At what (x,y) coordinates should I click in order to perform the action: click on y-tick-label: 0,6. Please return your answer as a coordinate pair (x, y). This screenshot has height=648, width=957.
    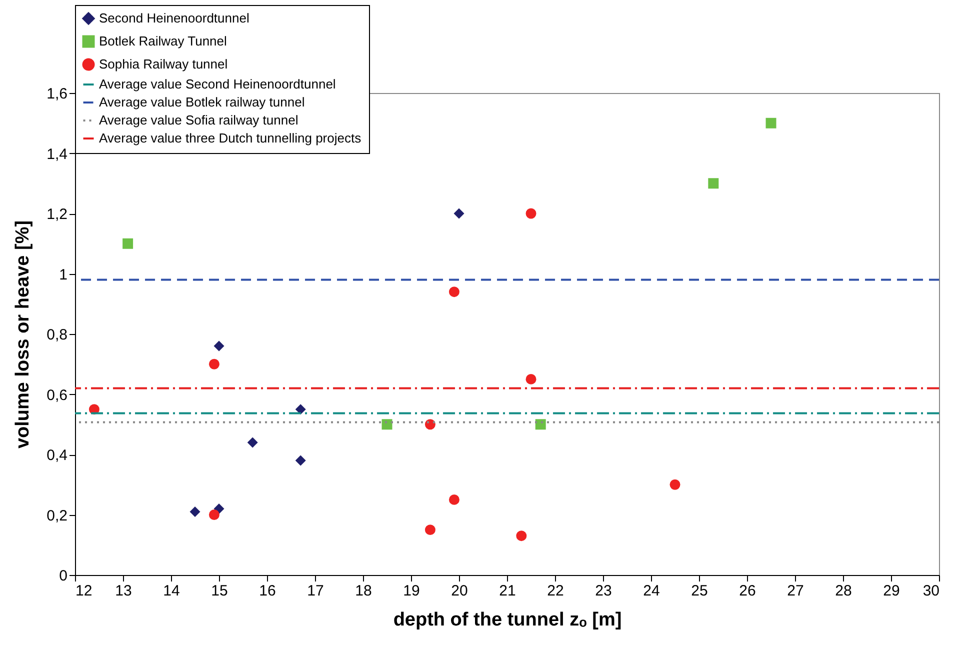
    Looking at the image, I should click on (57, 395).